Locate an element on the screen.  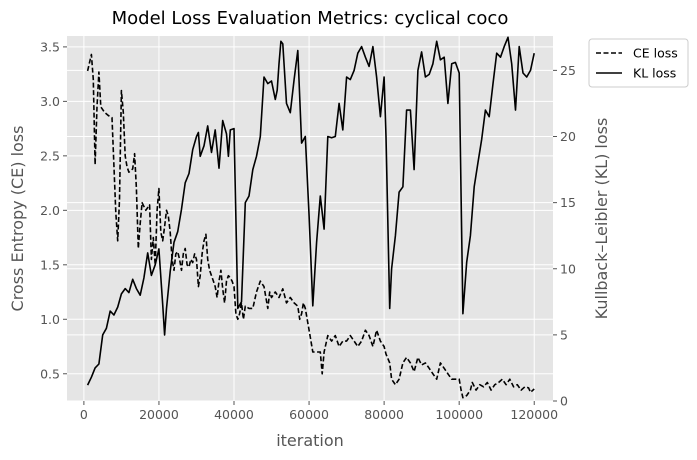
legend: CE loss KL loss is located at coordinates (638, 63).